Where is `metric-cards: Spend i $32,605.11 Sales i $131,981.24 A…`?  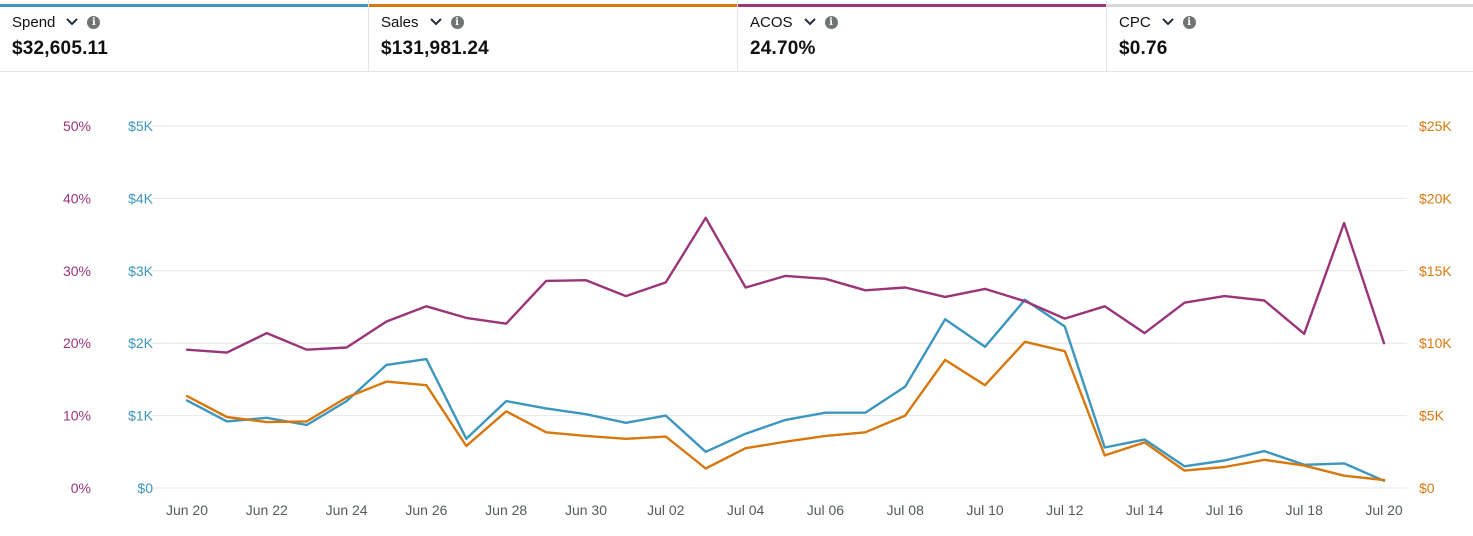
metric-cards: Spend i $32,605.11 Sales i $131,981.24 A… is located at coordinates (736, 36).